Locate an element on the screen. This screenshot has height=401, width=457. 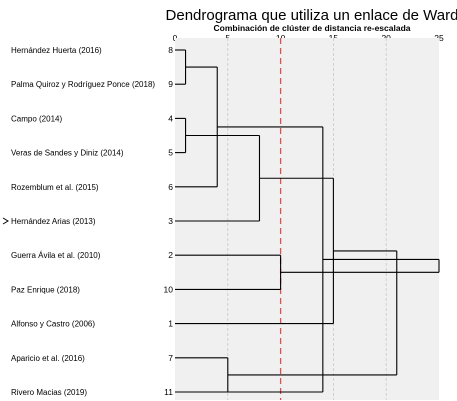
leaf-label: Veras de Sandes y Diniz (2014) is located at coordinates (67, 153).